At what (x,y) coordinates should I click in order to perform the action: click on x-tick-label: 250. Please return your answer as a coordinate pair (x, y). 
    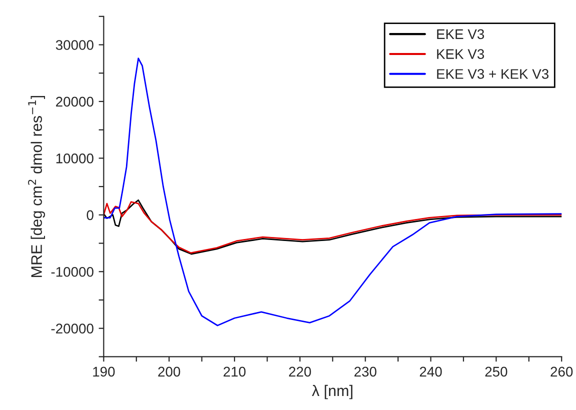
    Looking at the image, I should click on (496, 371).